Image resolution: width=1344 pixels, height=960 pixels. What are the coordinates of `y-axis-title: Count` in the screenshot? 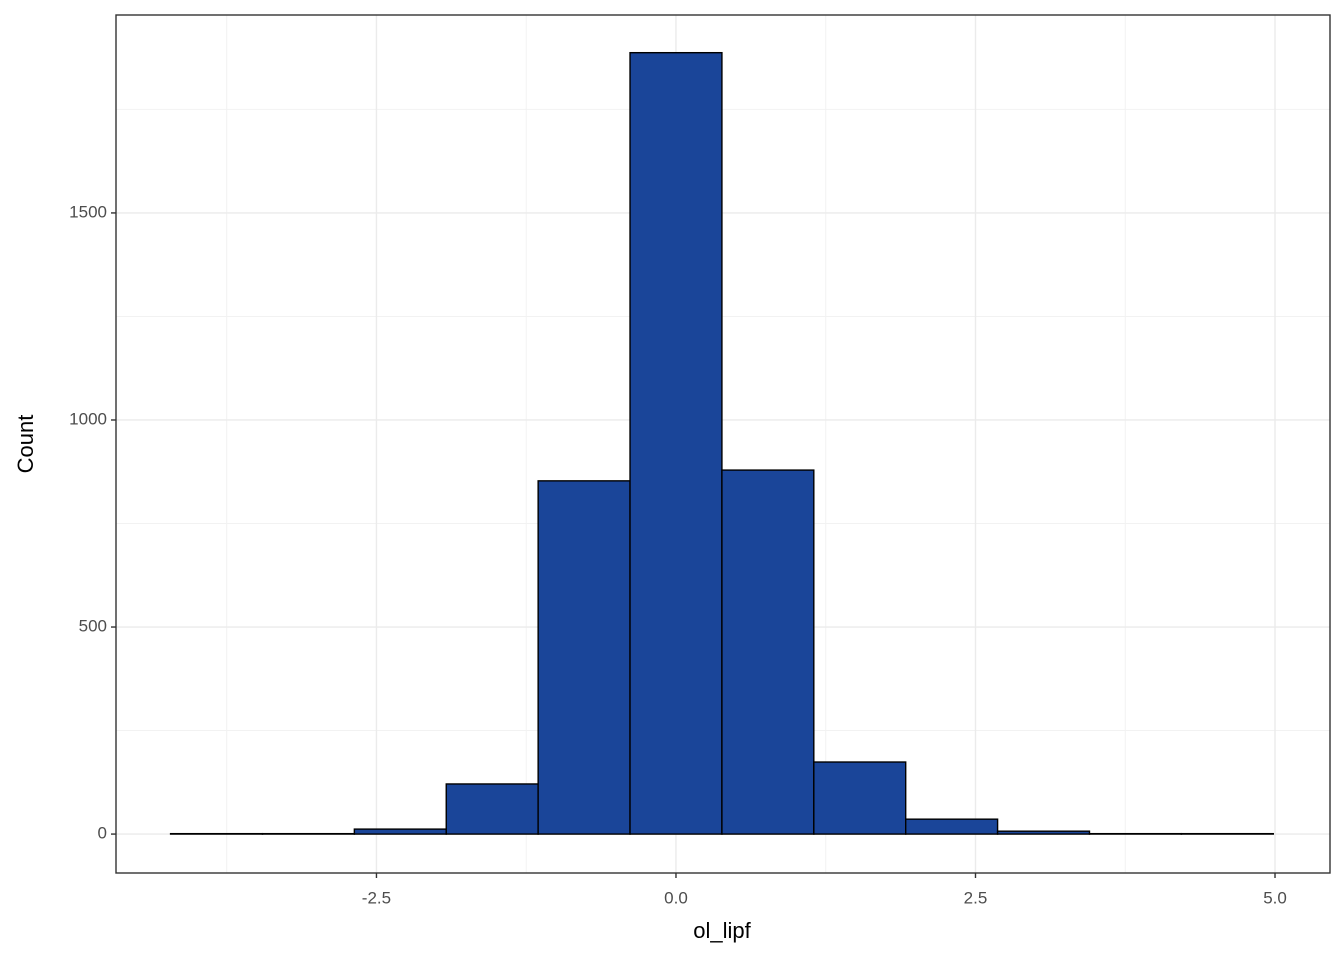 It's located at (25, 444).